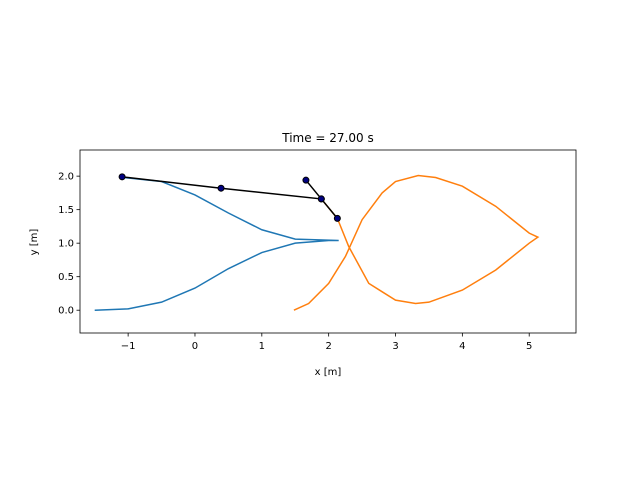 This screenshot has height=484, width=640. What do you see at coordinates (195, 346) in the screenshot?
I see `x-tick-label: 0` at bounding box center [195, 346].